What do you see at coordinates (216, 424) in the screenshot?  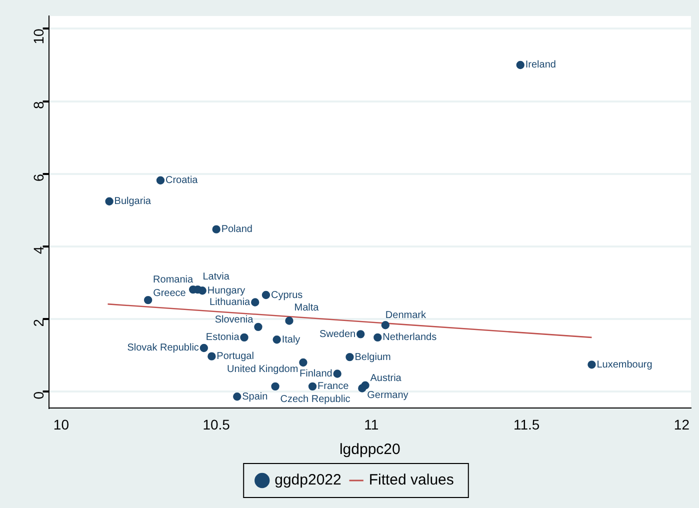 I see `x-tick-label: 10.5` at bounding box center [216, 424].